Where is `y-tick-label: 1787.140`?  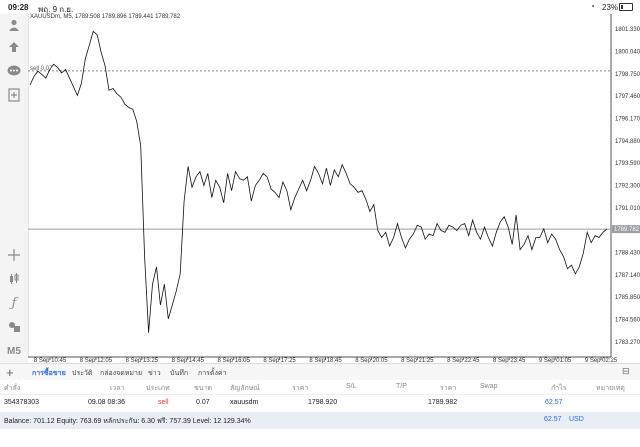
y-tick-label: 1787.140 is located at coordinates (627, 276).